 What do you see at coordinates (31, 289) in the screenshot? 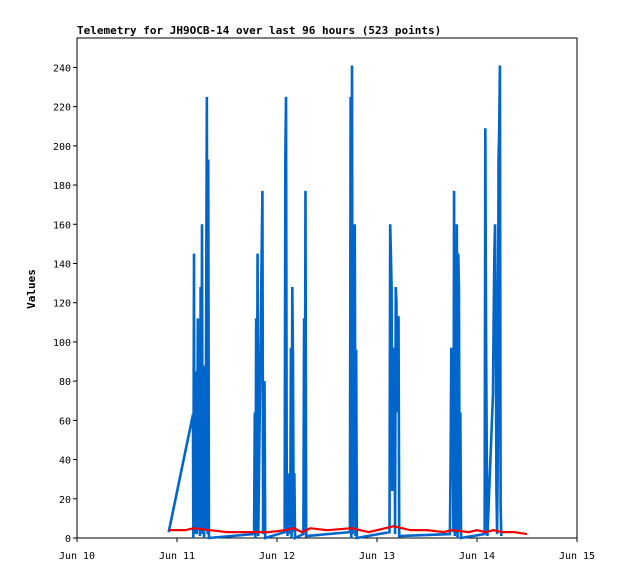
I see `y-axis-label: Values` at bounding box center [31, 289].